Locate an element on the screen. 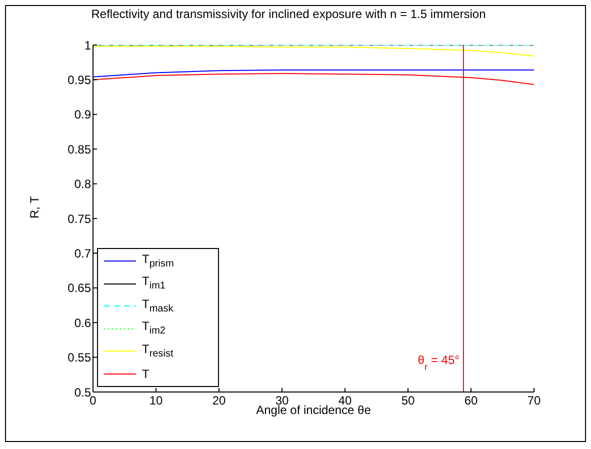  y-axis-title: R, T is located at coordinates (34, 206).